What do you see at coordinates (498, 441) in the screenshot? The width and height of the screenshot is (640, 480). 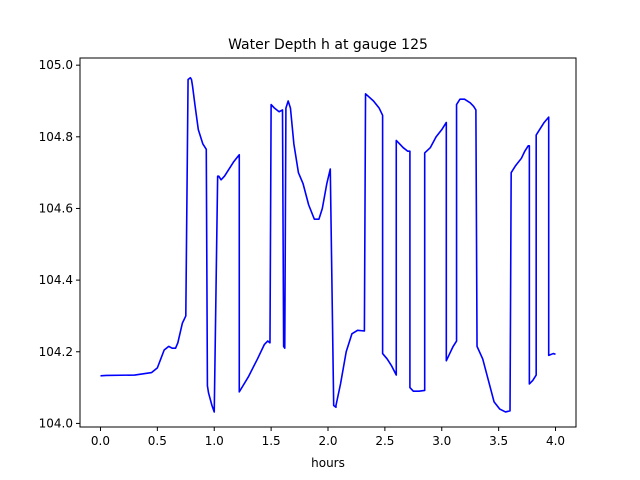 I see `x-tick-label: 3.5` at bounding box center [498, 441].